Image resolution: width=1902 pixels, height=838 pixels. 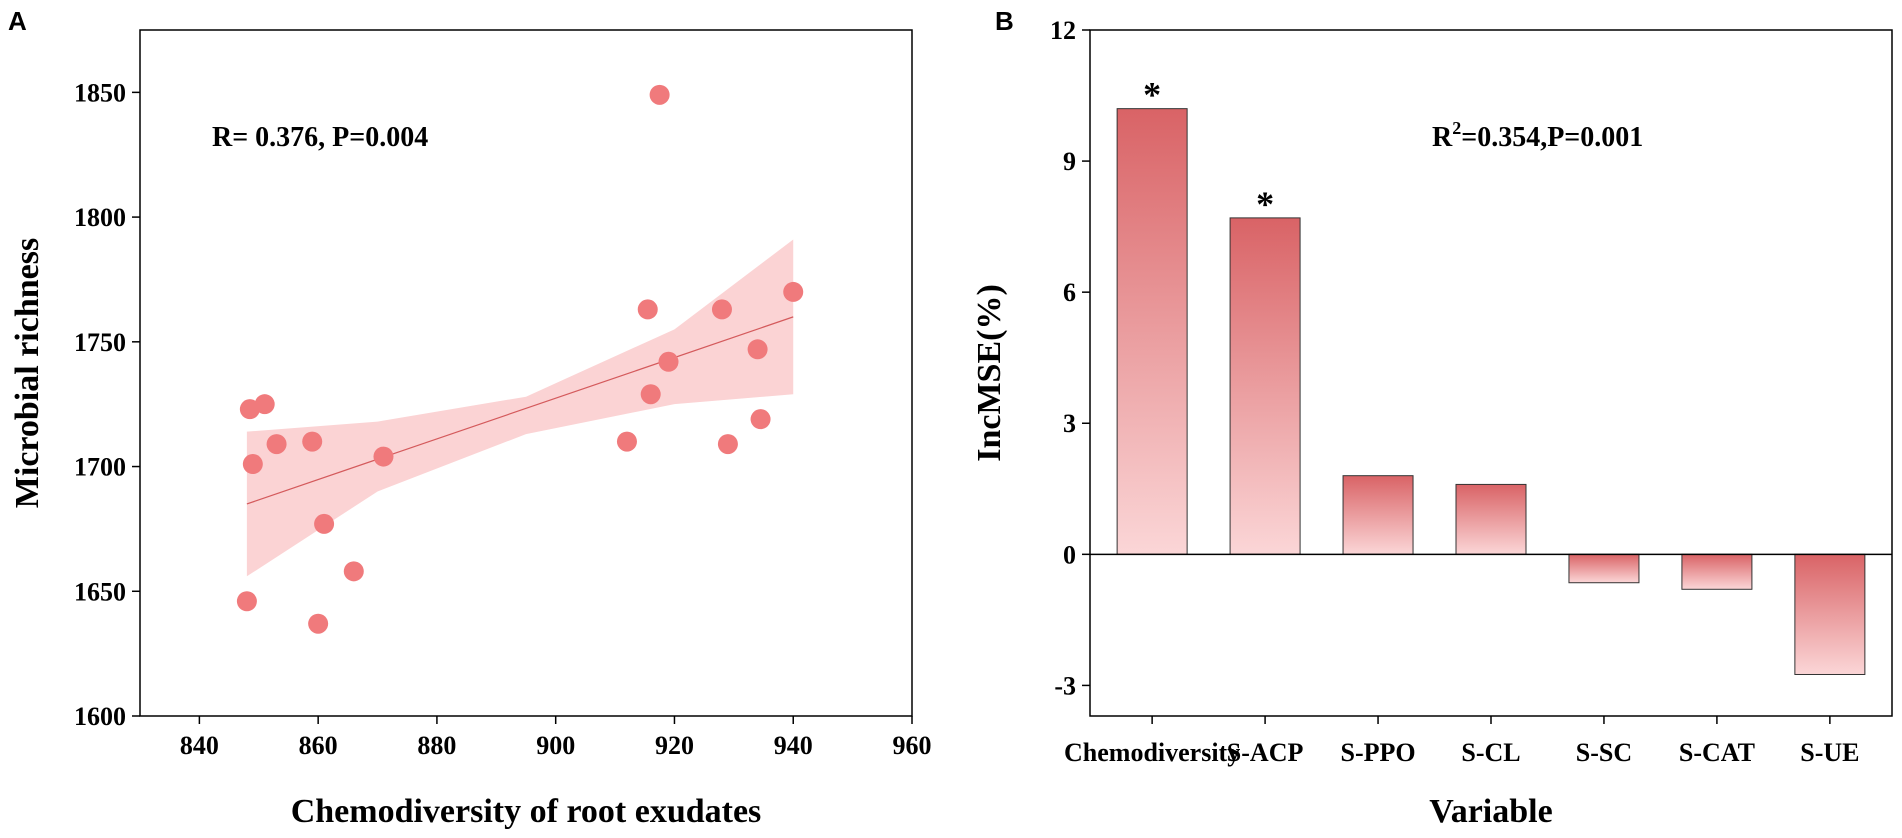 I want to click on y-tick-label: 0, so click(x=1069, y=554).